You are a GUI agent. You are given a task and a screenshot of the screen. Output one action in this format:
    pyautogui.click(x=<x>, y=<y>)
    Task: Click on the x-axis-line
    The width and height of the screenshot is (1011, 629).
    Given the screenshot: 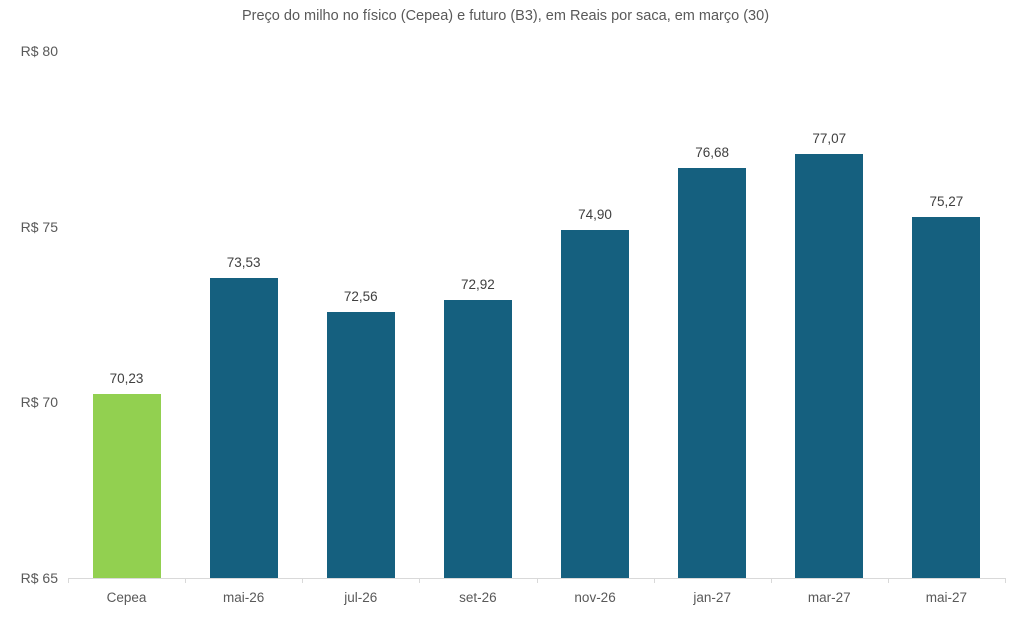 What is the action you would take?
    pyautogui.click(x=536, y=578)
    